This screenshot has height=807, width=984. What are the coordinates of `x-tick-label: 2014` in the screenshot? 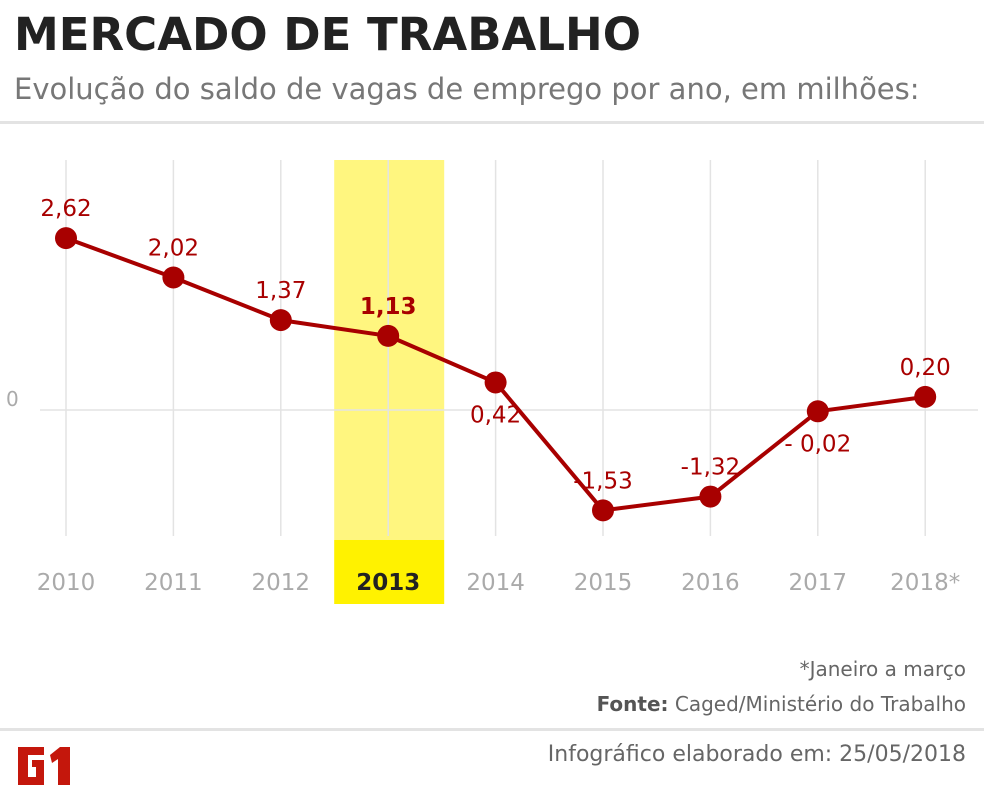 It's located at (495, 583).